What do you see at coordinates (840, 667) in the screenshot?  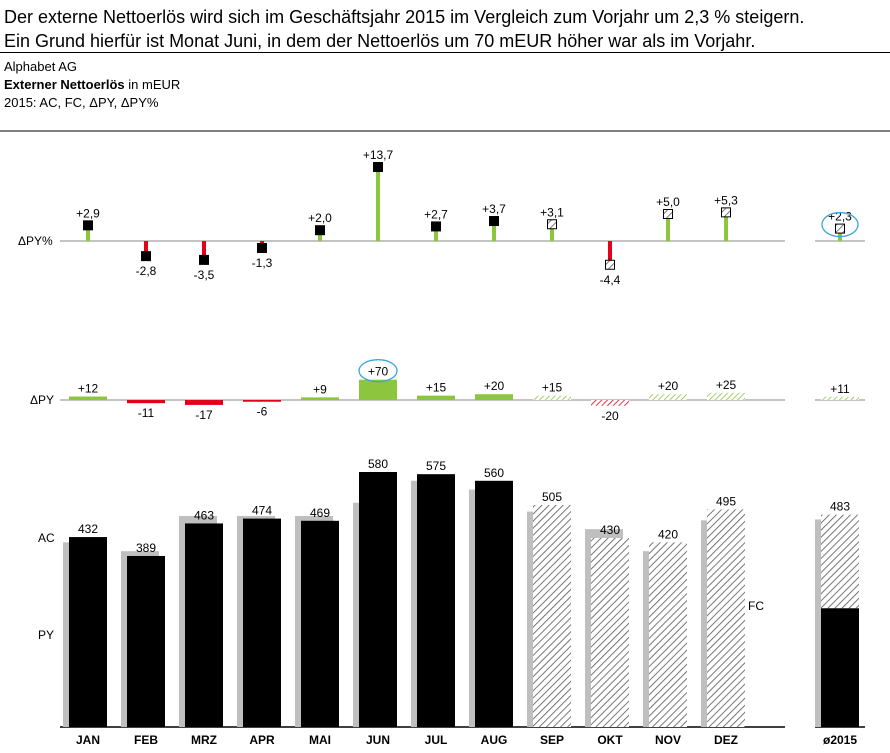 I see `total-ac-bar` at bounding box center [840, 667].